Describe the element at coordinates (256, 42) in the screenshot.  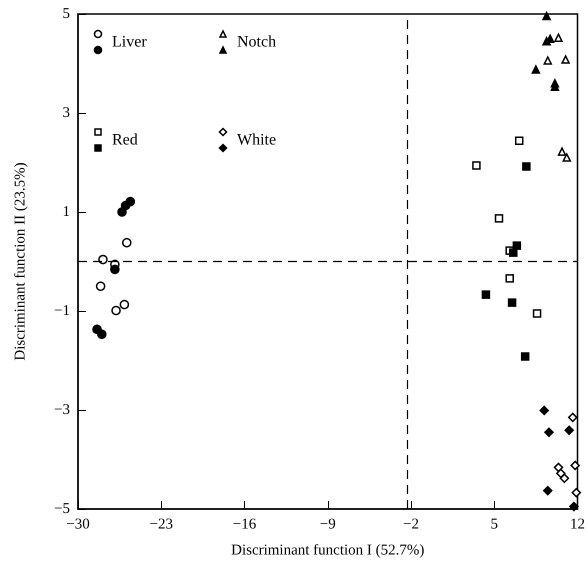
I see `legend-label: Notch` at that location.